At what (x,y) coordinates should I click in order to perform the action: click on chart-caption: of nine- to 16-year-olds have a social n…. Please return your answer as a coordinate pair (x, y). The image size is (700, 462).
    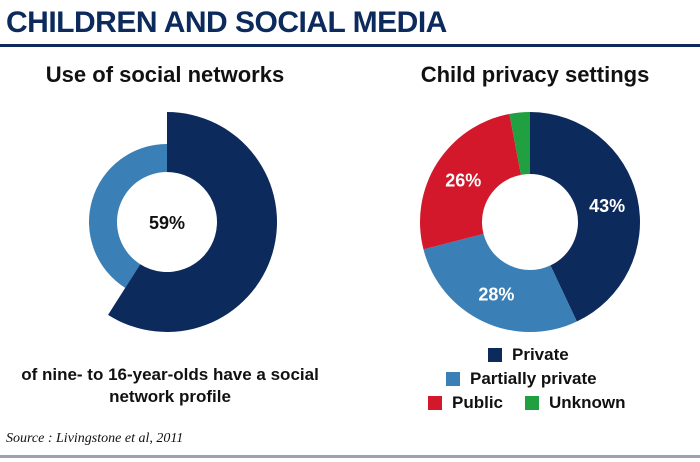
    Looking at the image, I should click on (170, 385).